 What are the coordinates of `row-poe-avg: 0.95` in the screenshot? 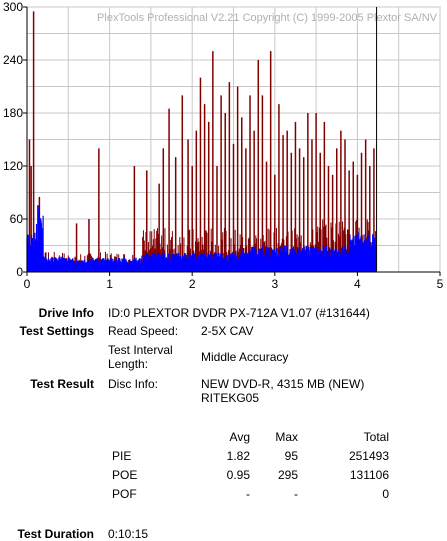 It's located at (238, 475).